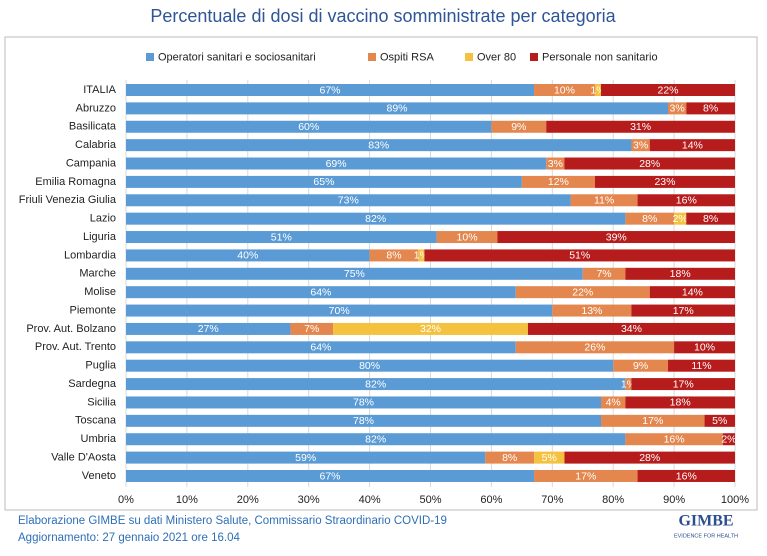 This screenshot has height=556, width=767. I want to click on data-label: 2%, so click(728, 440).